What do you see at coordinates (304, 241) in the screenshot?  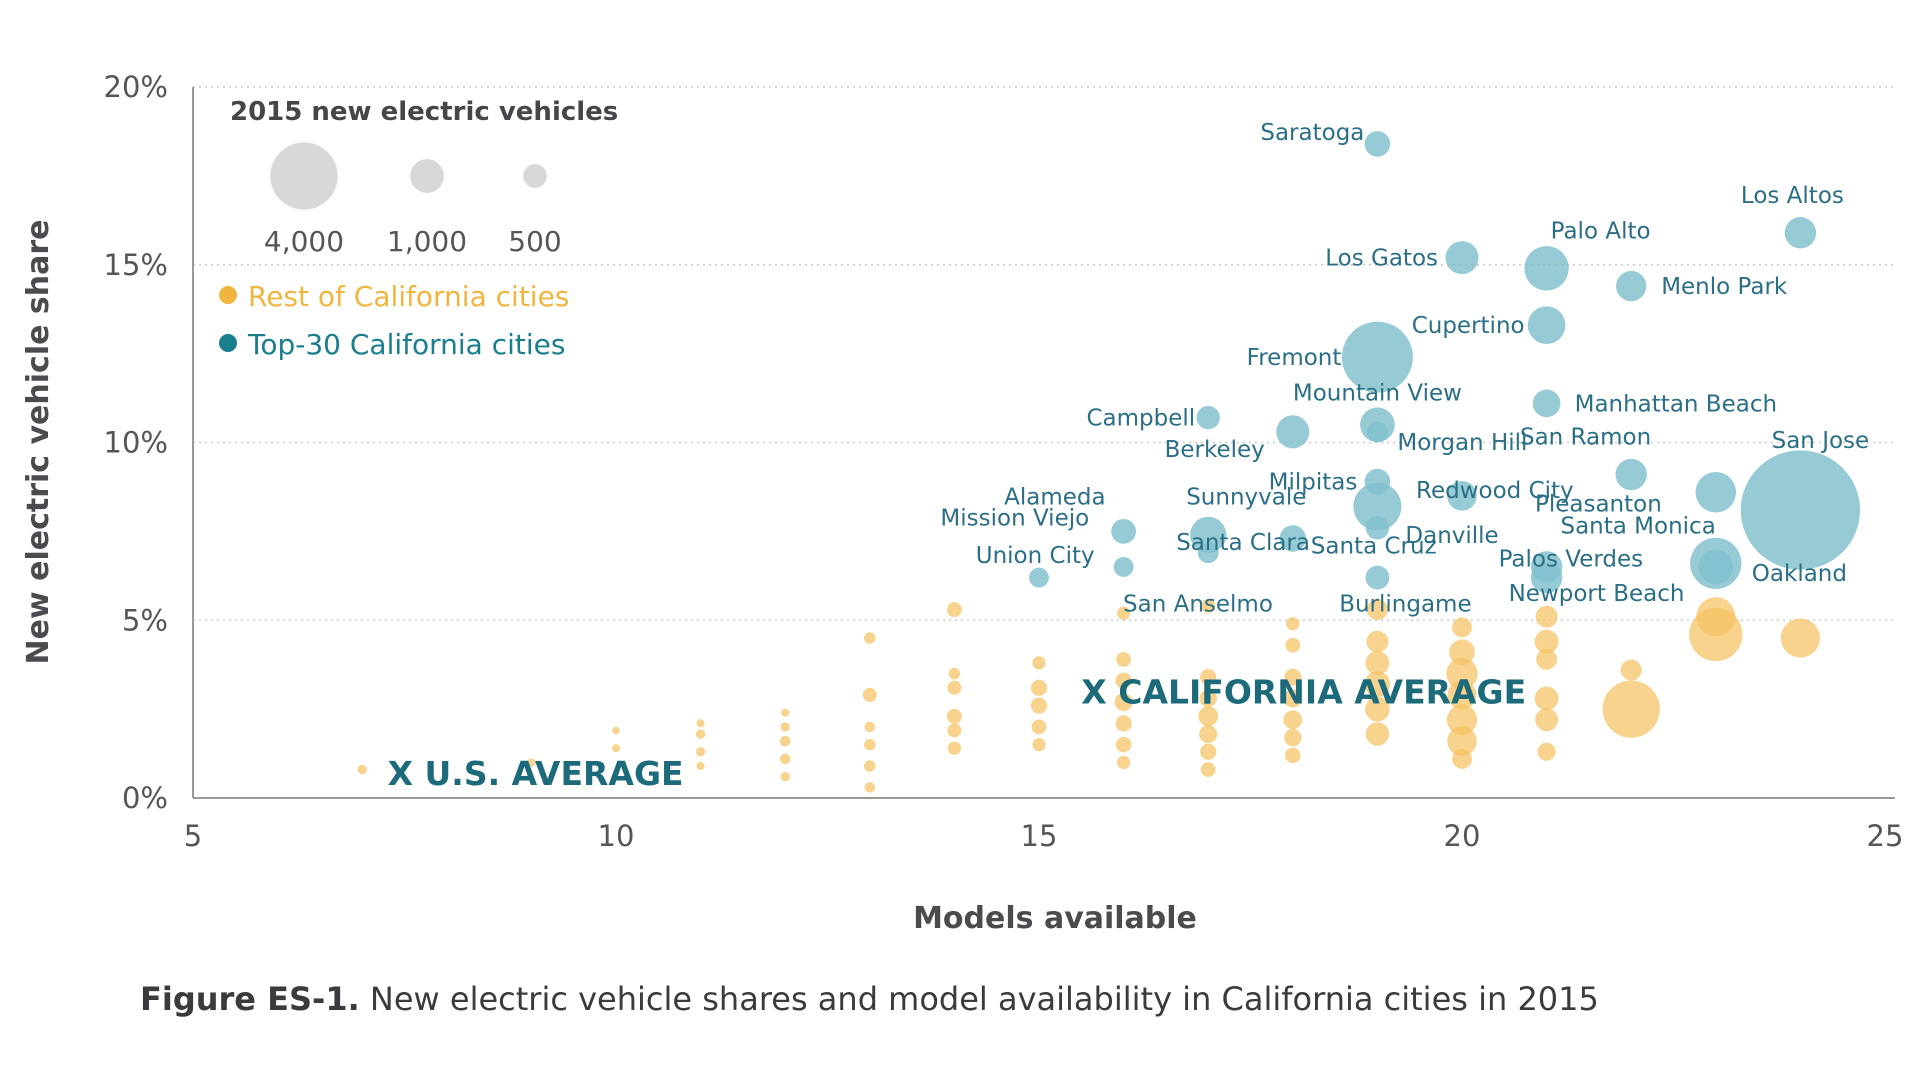 I see `legend-size-label: 4,000` at bounding box center [304, 241].